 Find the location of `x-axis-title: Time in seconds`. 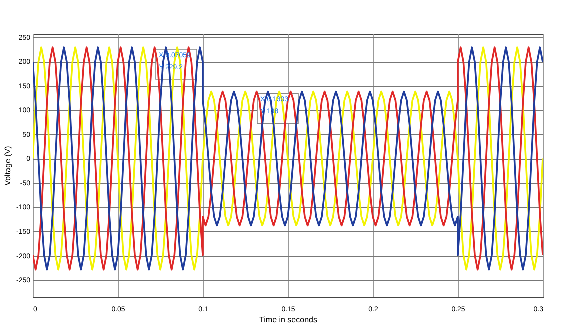

x-axis-title: Time in seconds is located at coordinates (289, 320).